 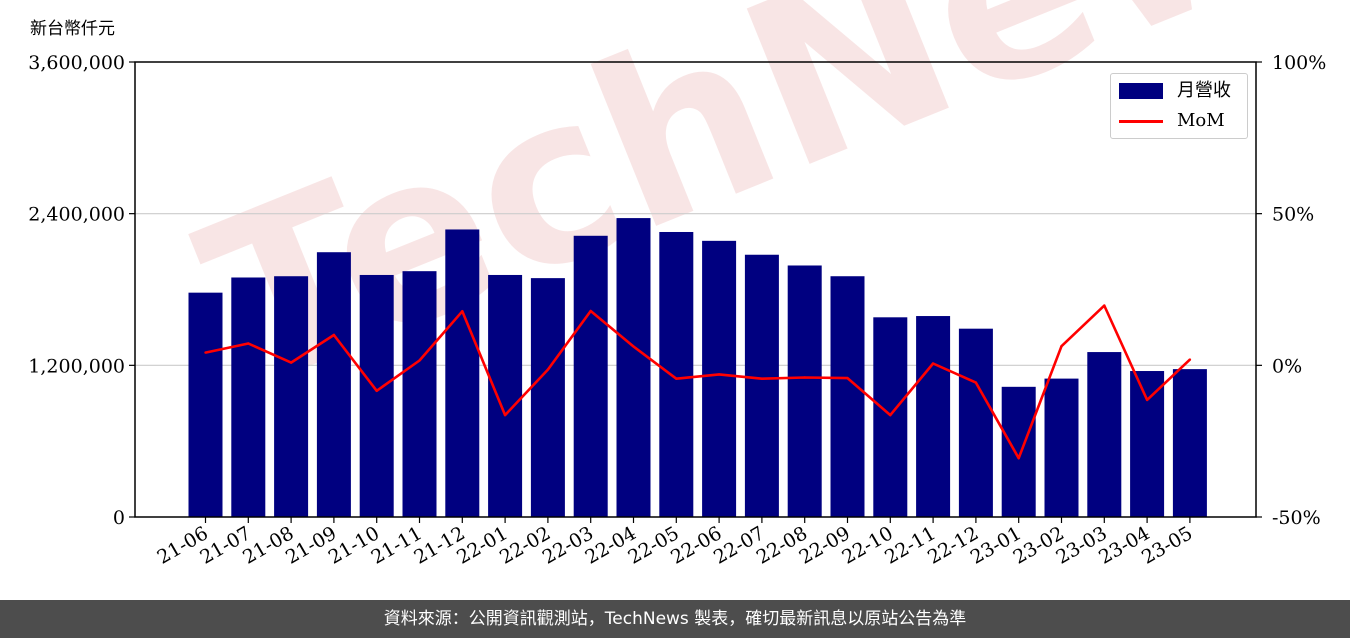 I want to click on legend-item-revenue: 月營收, so click(x=1182, y=90).